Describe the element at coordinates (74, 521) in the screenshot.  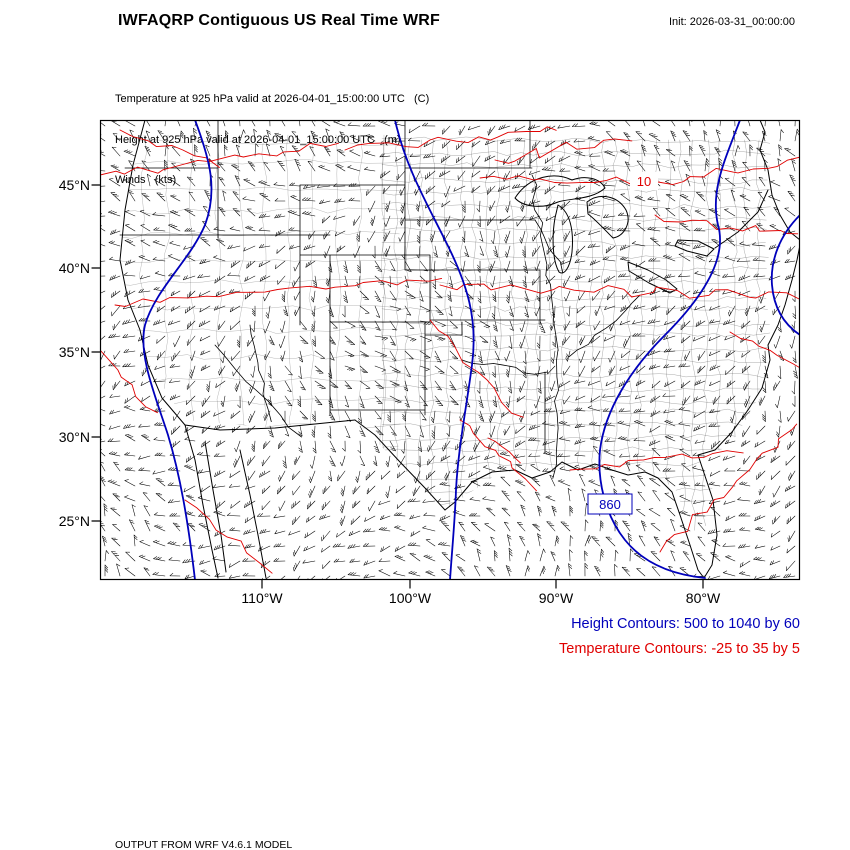
I see `y-axis-label-25n: 25°N` at that location.